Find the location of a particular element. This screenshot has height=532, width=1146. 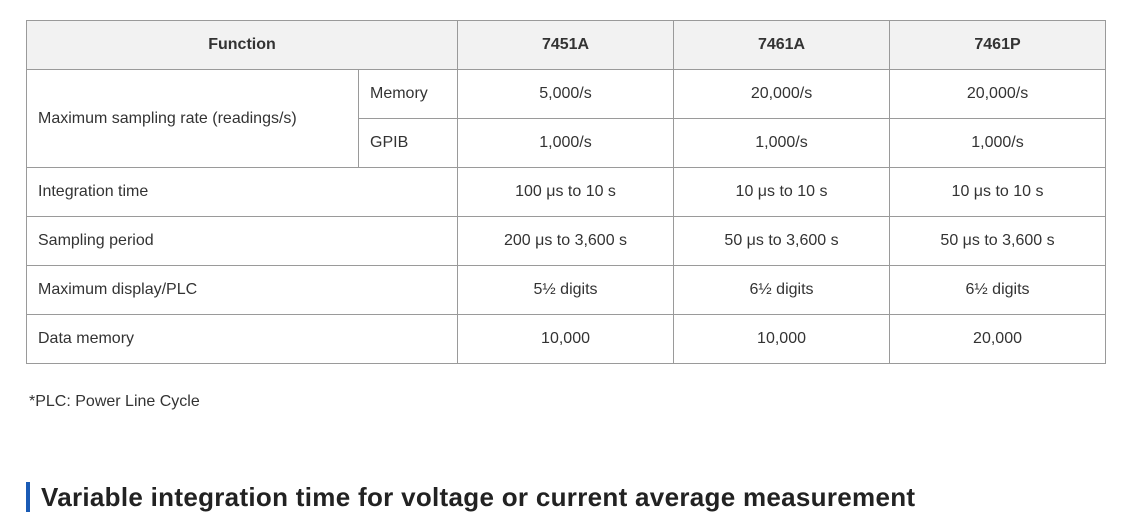

row-label: Maximum display/PLC is located at coordinates (242, 290).